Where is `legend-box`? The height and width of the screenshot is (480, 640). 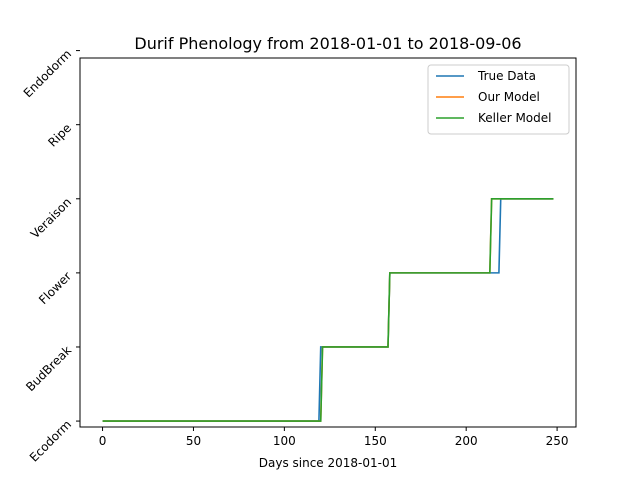
legend-box is located at coordinates (498, 99).